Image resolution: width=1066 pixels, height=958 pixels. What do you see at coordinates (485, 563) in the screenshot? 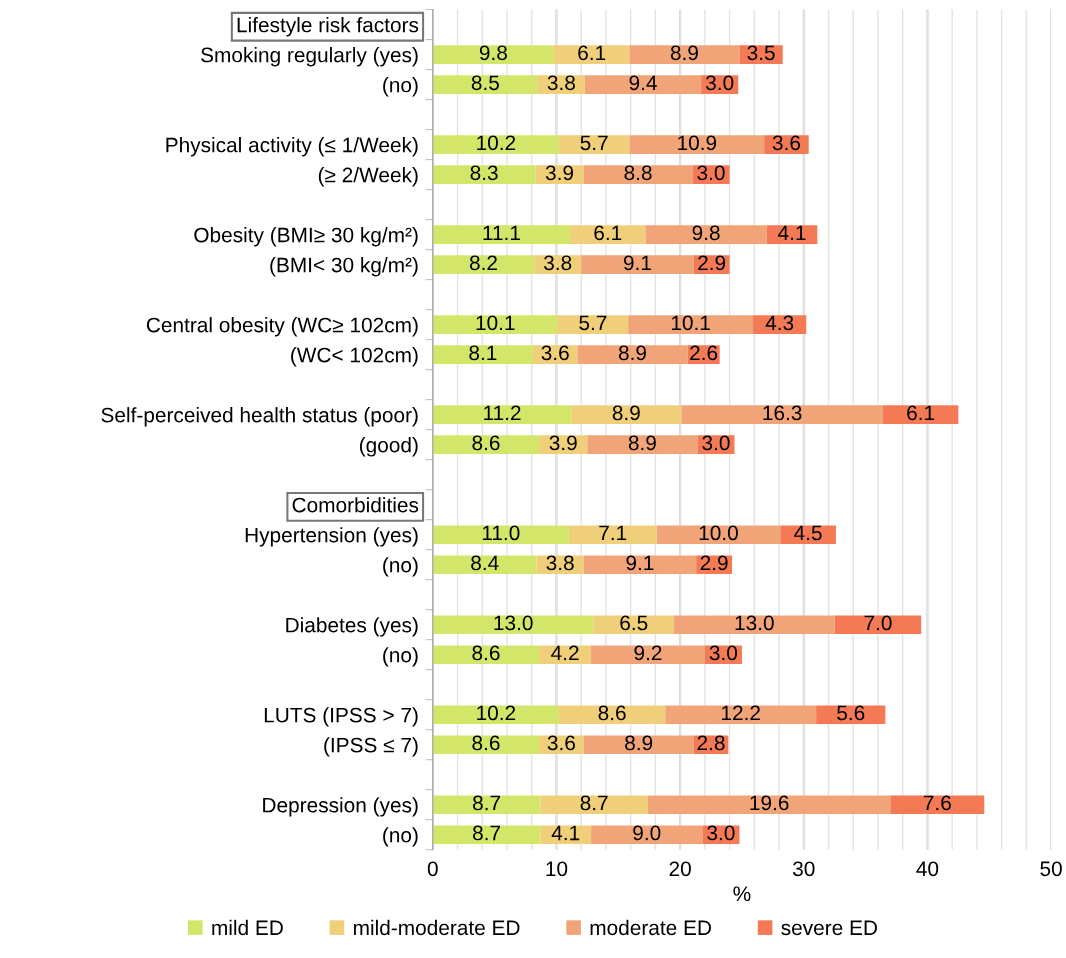
I see `data-label: 8.4` at bounding box center [485, 563].